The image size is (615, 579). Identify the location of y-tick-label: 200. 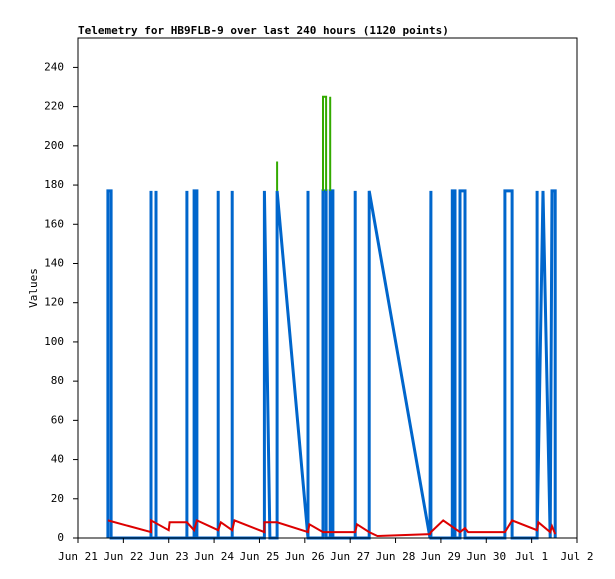
(54, 145).